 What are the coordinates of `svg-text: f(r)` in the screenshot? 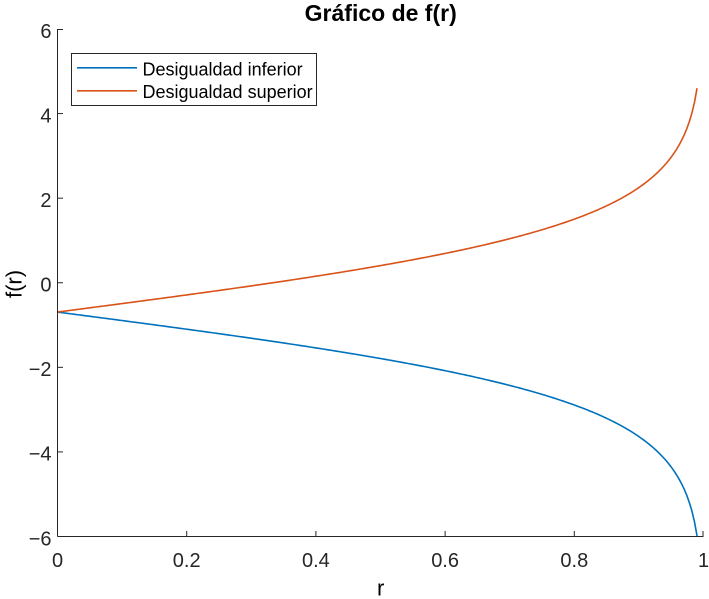 It's located at (14, 284).